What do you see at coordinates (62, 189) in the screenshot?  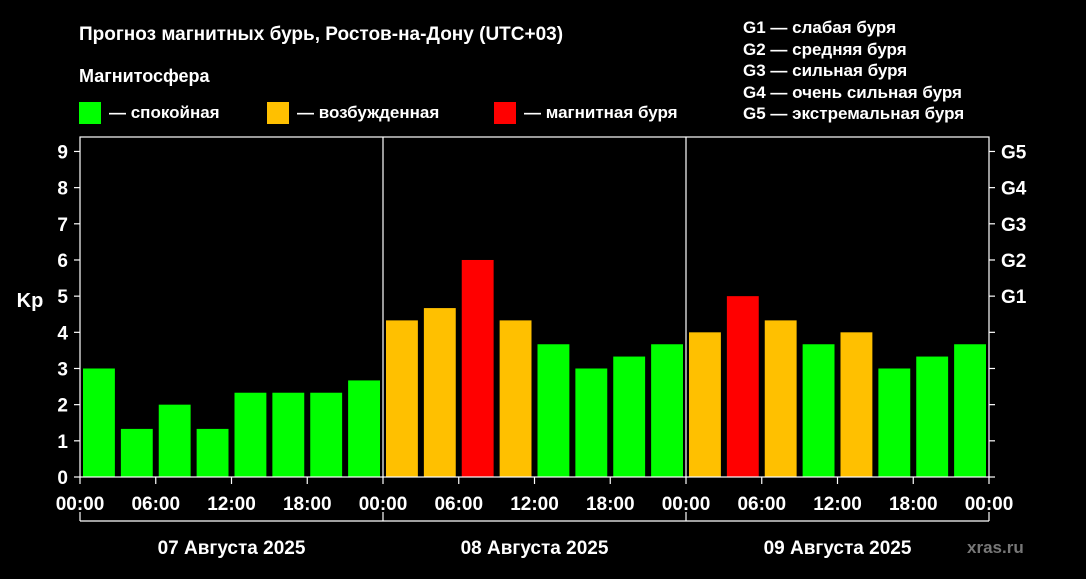 I see `y-tick-label: 8` at bounding box center [62, 189].